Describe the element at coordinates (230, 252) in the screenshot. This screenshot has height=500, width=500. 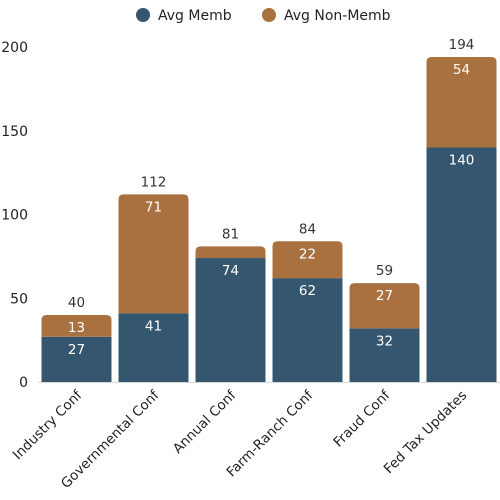
I see `bar-avg-non-memb-annual-conf` at that location.